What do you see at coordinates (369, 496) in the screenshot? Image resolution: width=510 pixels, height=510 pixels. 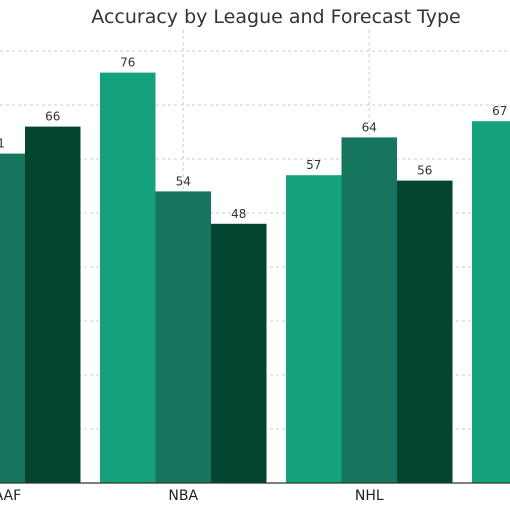 I see `x-tick-label: NHL` at bounding box center [369, 496].